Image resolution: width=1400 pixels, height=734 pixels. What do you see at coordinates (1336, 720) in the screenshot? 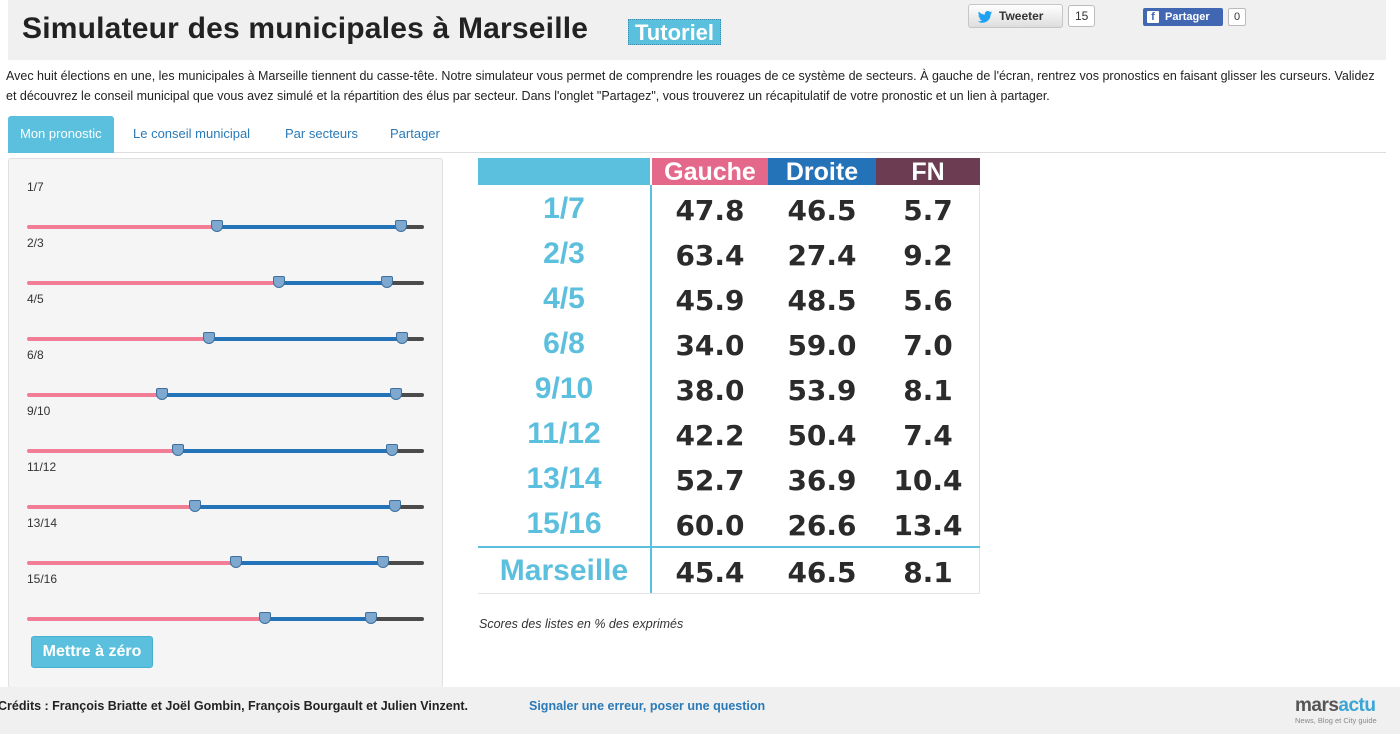
I see `logo-tagline: News, Blog et City guide` at bounding box center [1336, 720].